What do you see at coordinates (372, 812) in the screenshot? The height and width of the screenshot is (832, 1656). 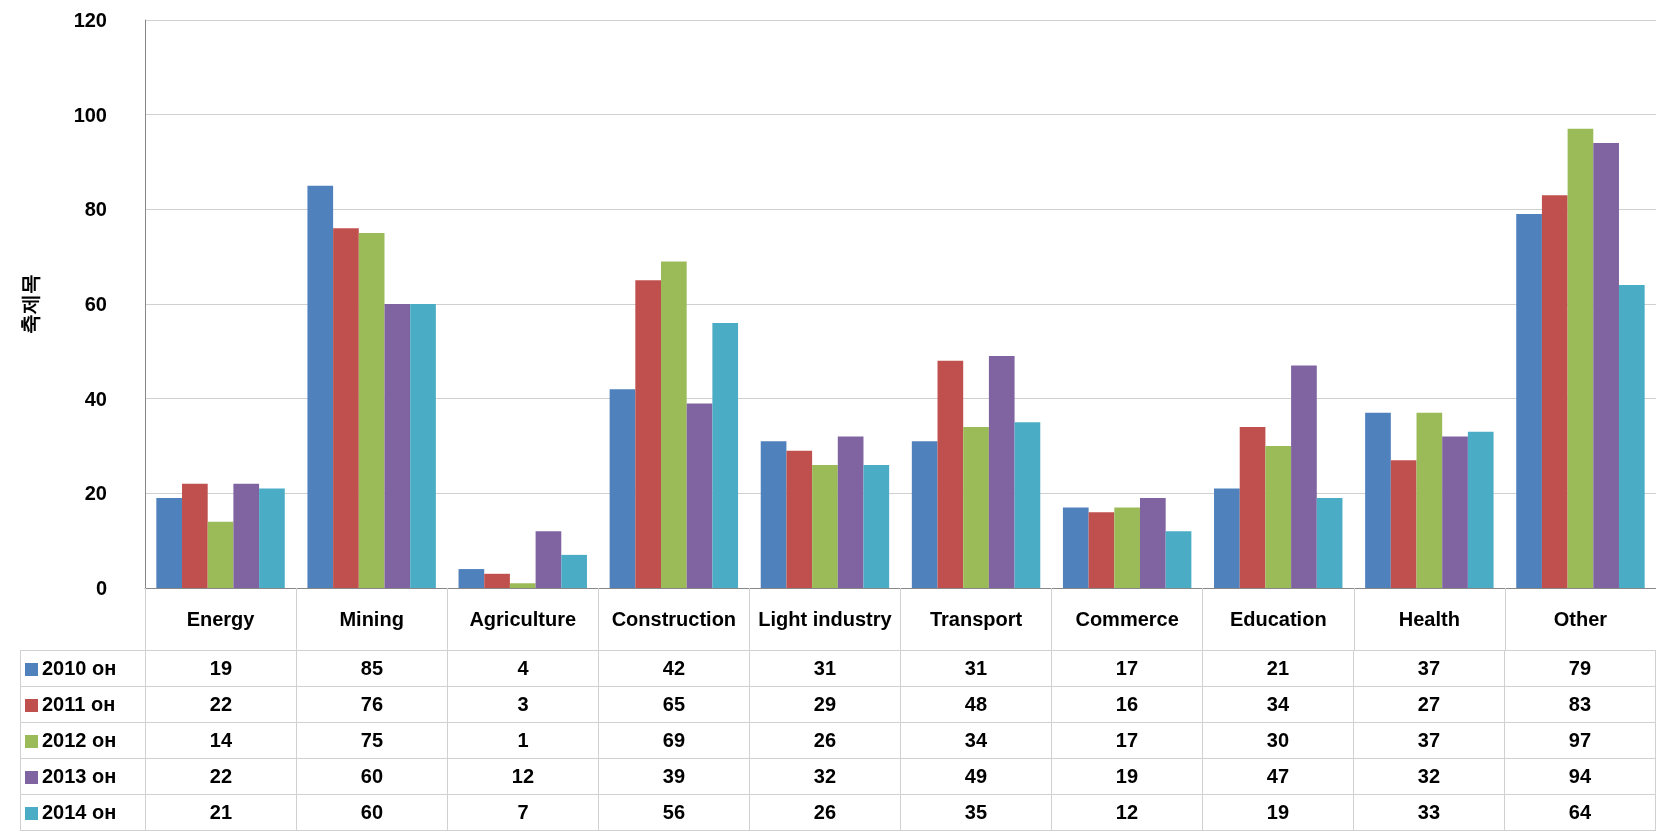 I see `data-label: 60` at bounding box center [372, 812].